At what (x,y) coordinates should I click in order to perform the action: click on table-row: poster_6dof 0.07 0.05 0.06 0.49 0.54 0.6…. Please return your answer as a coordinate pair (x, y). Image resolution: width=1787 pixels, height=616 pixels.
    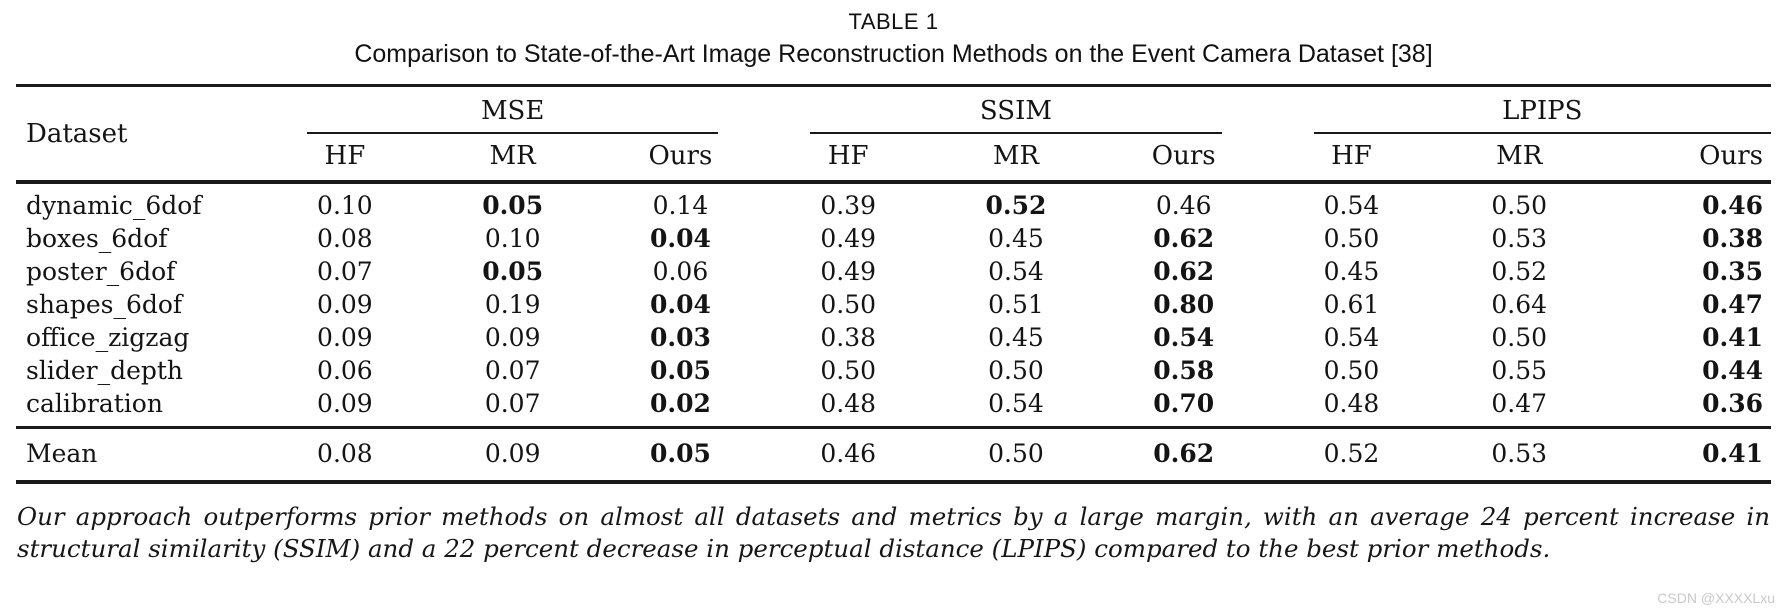
    Looking at the image, I should click on (893, 271).